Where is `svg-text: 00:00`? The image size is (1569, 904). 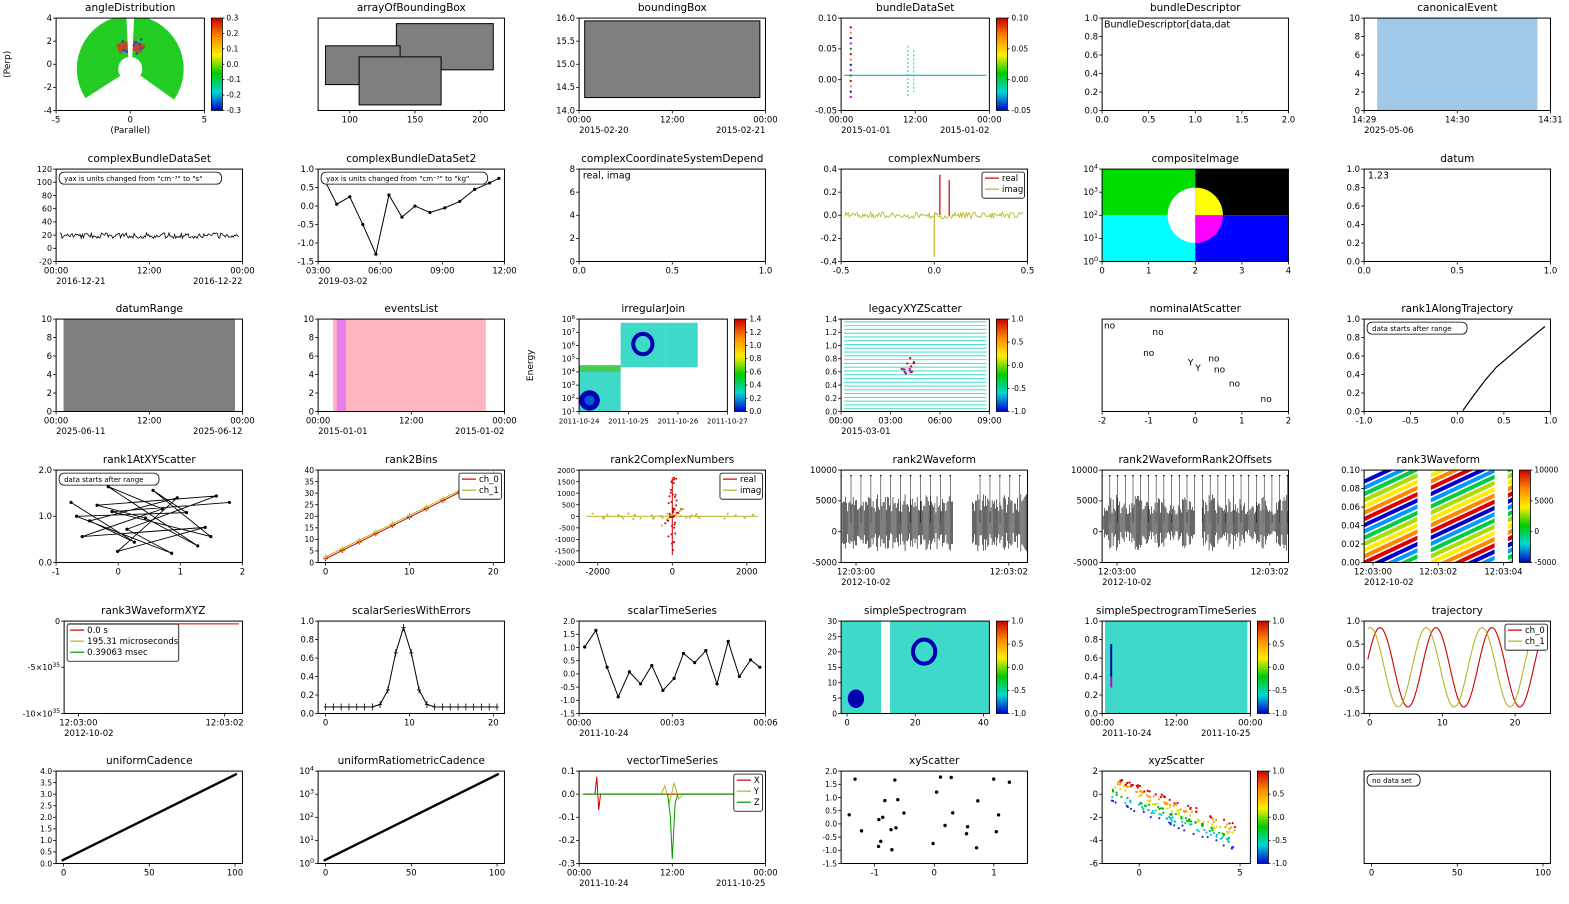
svg-text: 00:00 is located at coordinates (504, 422).